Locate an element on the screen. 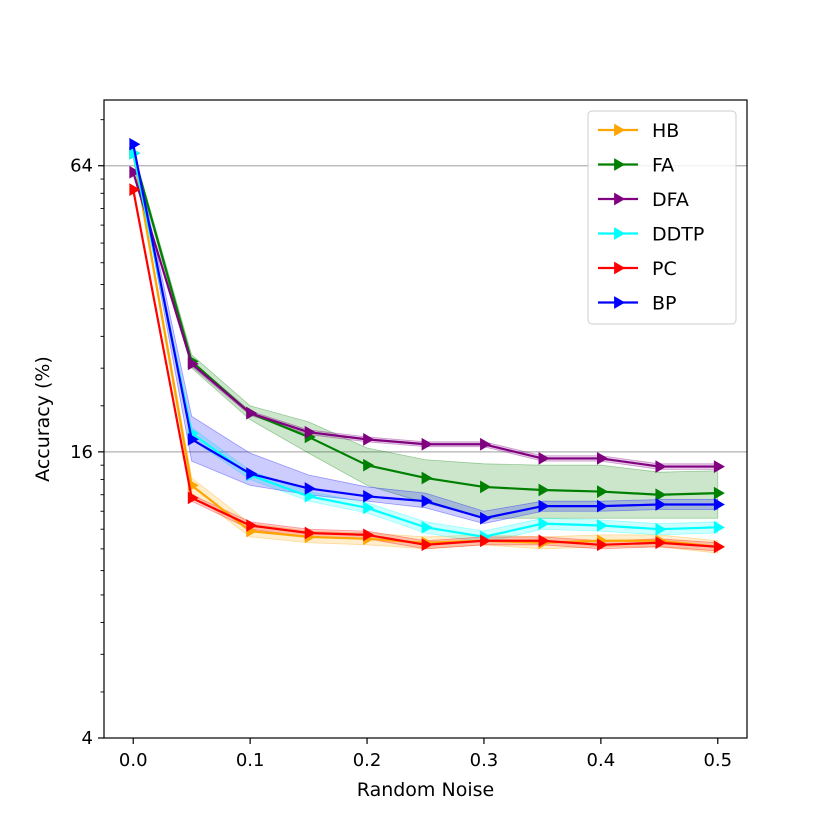 Image resolution: width=830 pixels, height=830 pixels. legend-label: DDTP is located at coordinates (678, 235).